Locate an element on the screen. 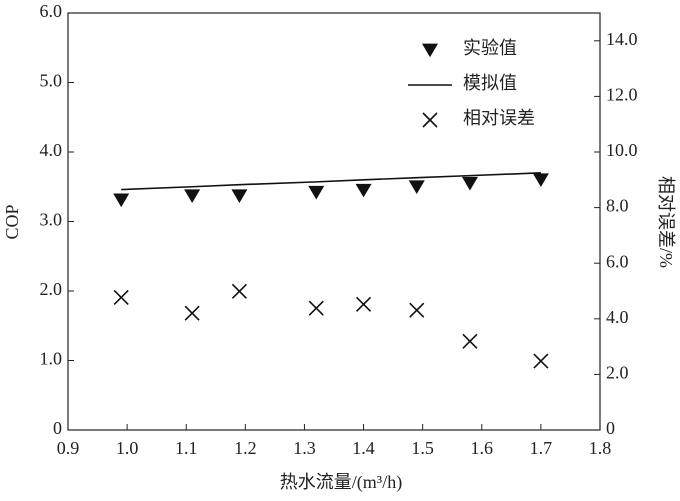 The width and height of the screenshot is (680, 501). y2-tick-label: 14.0 is located at coordinates (622, 39).